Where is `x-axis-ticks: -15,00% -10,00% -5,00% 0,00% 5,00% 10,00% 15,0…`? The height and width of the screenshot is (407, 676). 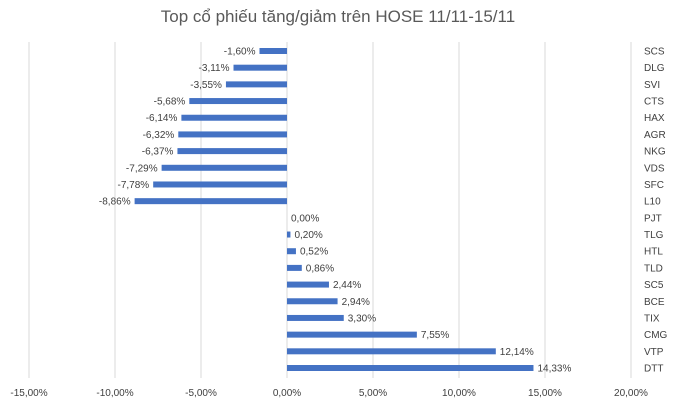 x-axis-ticks: -15,00% -10,00% -5,00% 0,00% 5,00% 10,00% 15,0… is located at coordinates (329, 393).